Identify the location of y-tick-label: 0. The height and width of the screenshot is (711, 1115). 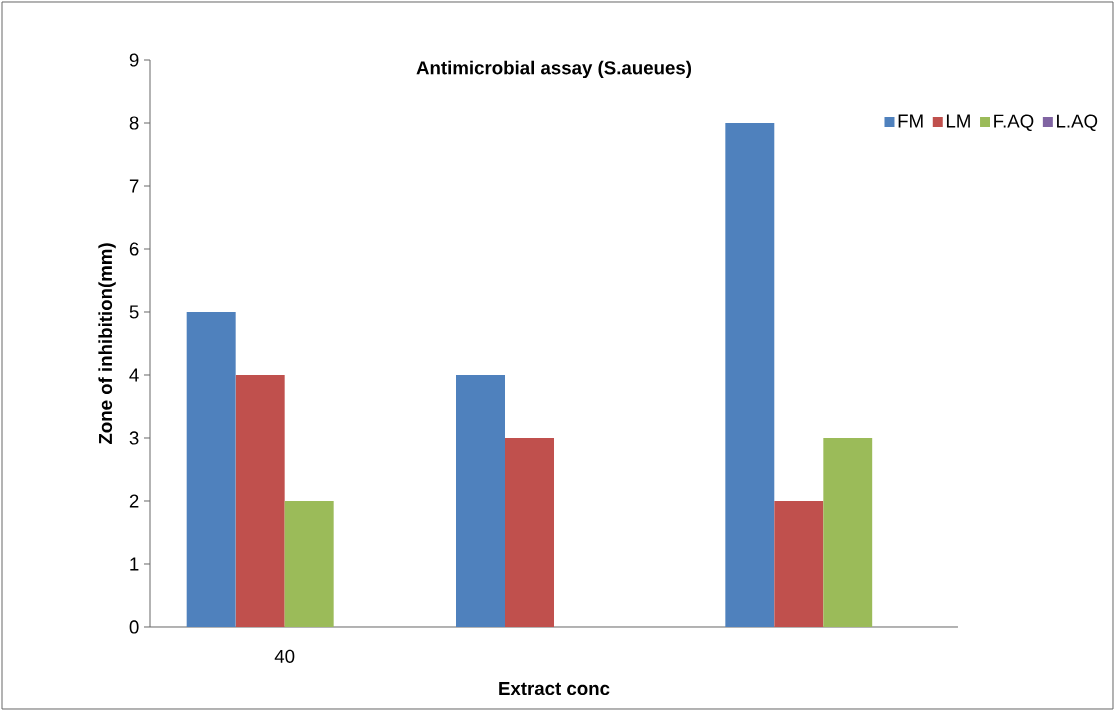
(134, 627).